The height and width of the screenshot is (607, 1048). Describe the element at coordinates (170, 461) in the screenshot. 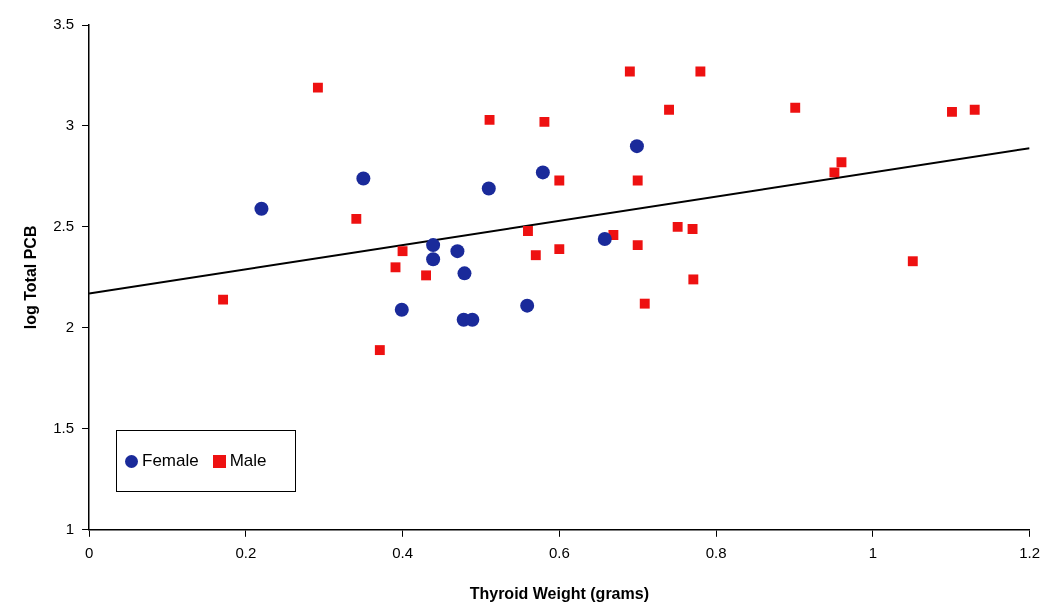

I see `legend-label: Female` at that location.